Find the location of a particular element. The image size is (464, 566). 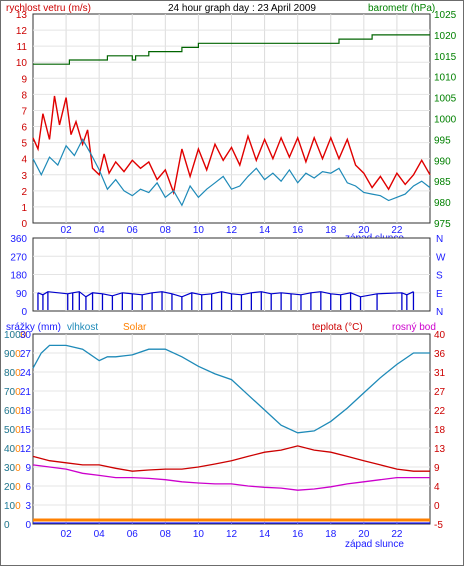

chart-title: 24 hour graph day : 23 April 2009 is located at coordinates (242, 8).